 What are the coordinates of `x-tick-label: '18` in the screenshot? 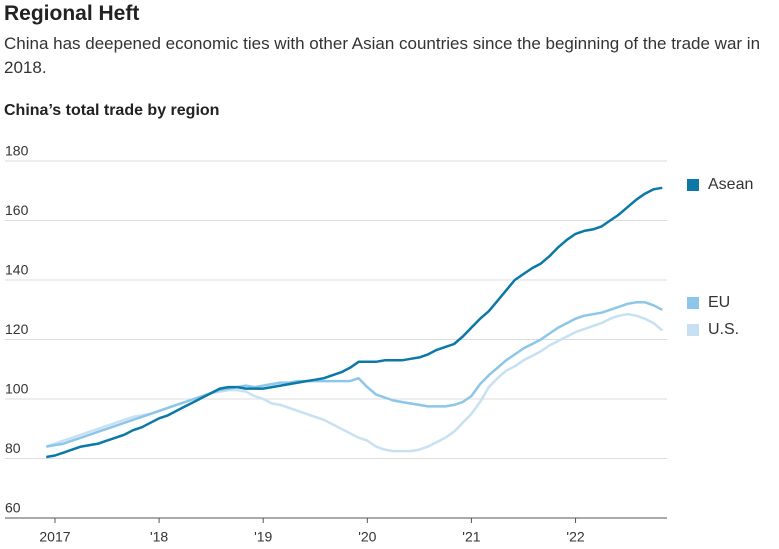 It's located at (159, 537).